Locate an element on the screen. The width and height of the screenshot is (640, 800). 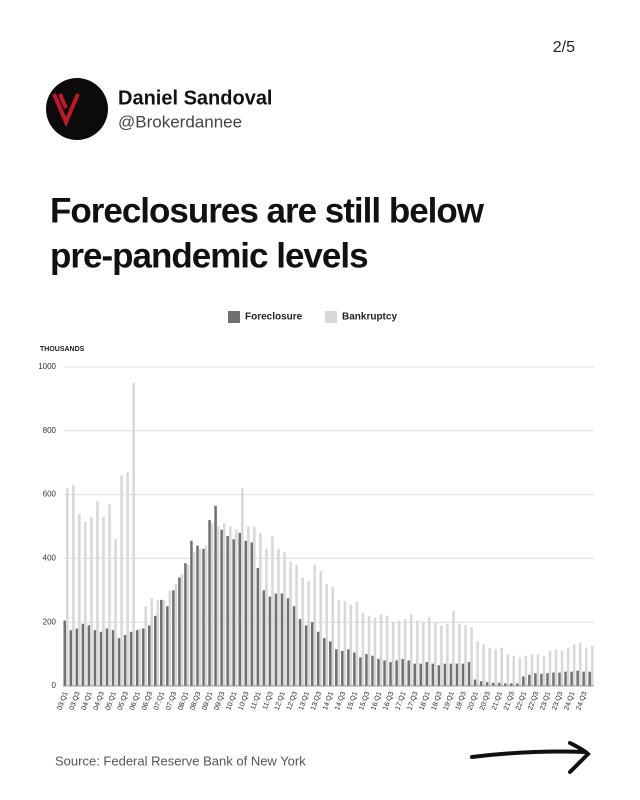
avatar is located at coordinates (77, 109).